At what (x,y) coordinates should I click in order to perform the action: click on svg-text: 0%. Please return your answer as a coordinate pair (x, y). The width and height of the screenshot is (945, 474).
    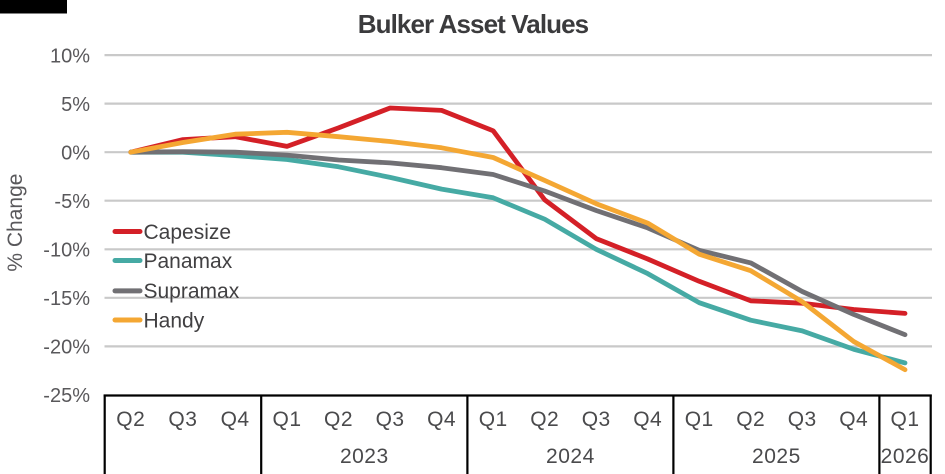
    Looking at the image, I should click on (75, 153).